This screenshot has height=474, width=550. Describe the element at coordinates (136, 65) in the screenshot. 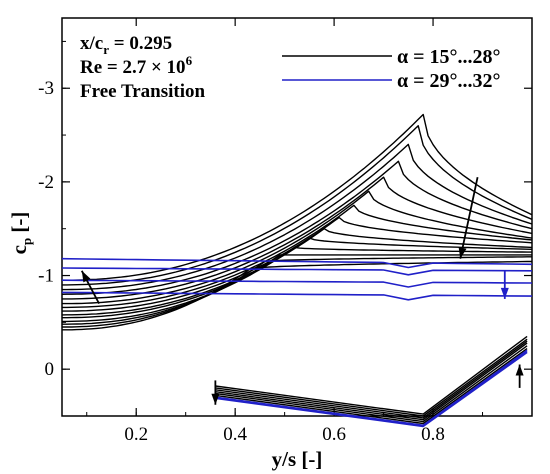

I see `annotation-re: Re = 2.7 × 106` at that location.